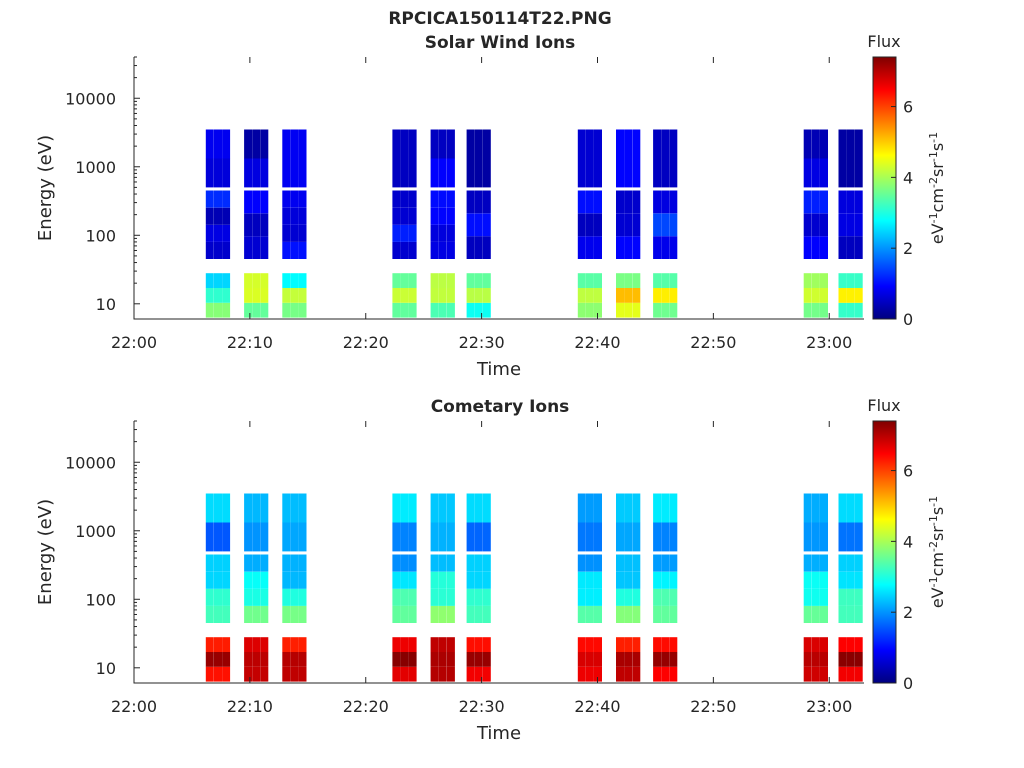 The image size is (1024, 768). What do you see at coordinates (597, 706) in the screenshot?
I see `cometary-x-tick-label: 22:40` at bounding box center [597, 706].